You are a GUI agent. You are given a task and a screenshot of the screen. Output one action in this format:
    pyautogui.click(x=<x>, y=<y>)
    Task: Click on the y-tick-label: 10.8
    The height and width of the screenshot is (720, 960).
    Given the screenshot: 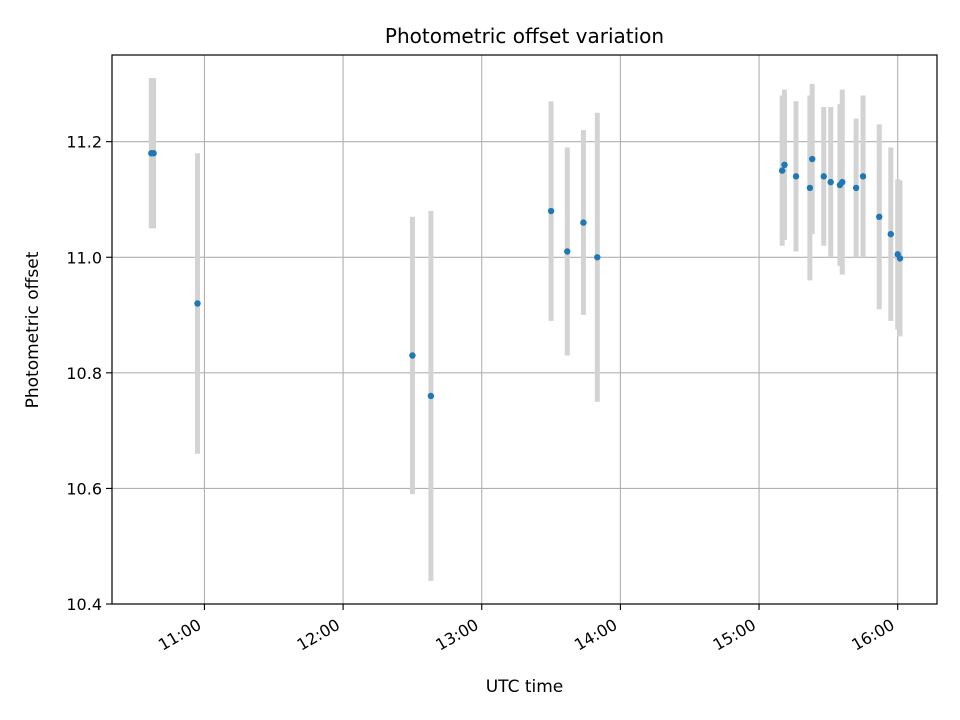 What is the action you would take?
    pyautogui.click(x=84, y=373)
    